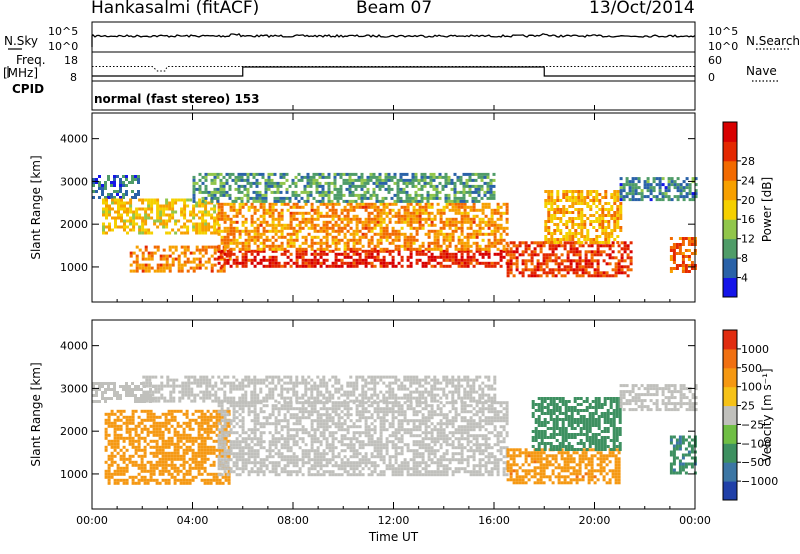  What do you see at coordinates (71, 60) in the screenshot?
I see `freq-tick-top: 18` at bounding box center [71, 60].